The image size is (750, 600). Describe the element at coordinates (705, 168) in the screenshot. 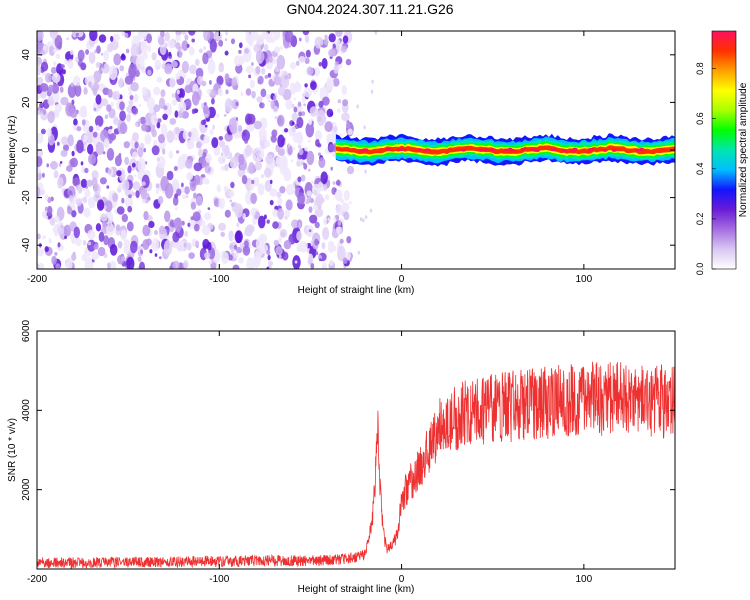

I see `colorbar-ticks: 0.0 0.2 0.4 0.6 0.8` at that location.